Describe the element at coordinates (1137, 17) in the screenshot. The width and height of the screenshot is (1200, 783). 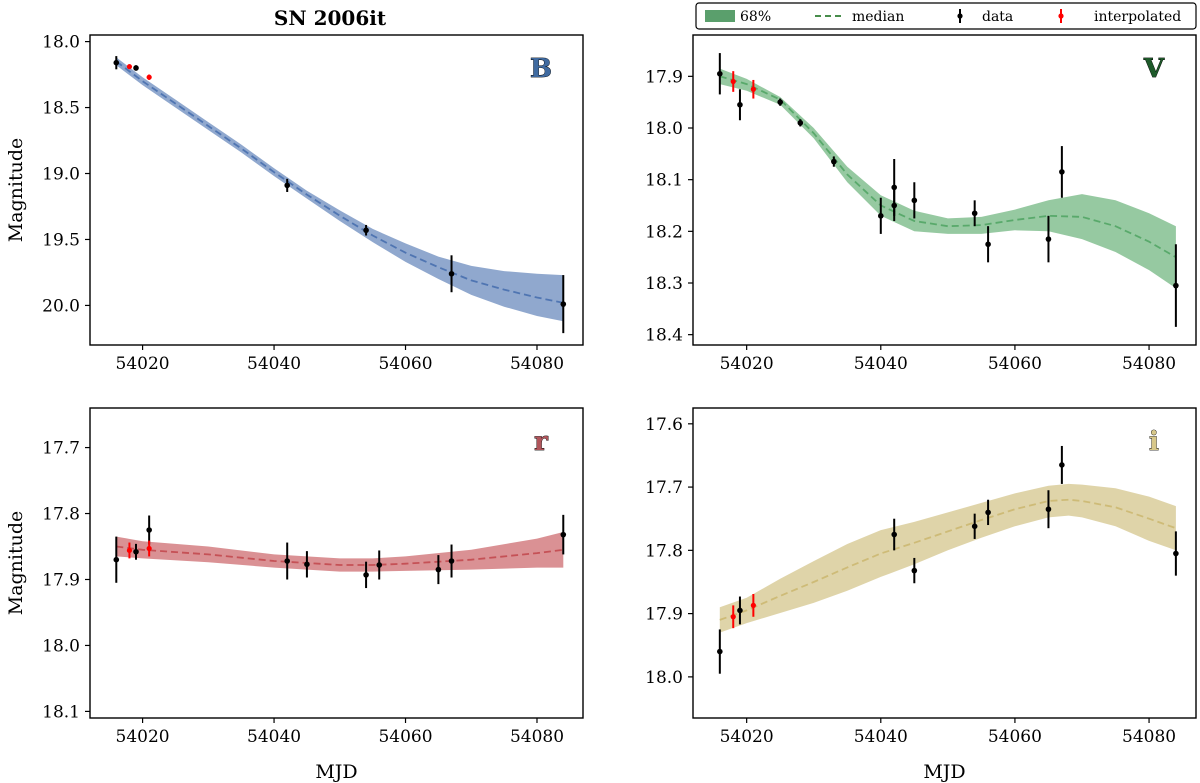
I see `legend-label-interpolated: interpolated` at that location.